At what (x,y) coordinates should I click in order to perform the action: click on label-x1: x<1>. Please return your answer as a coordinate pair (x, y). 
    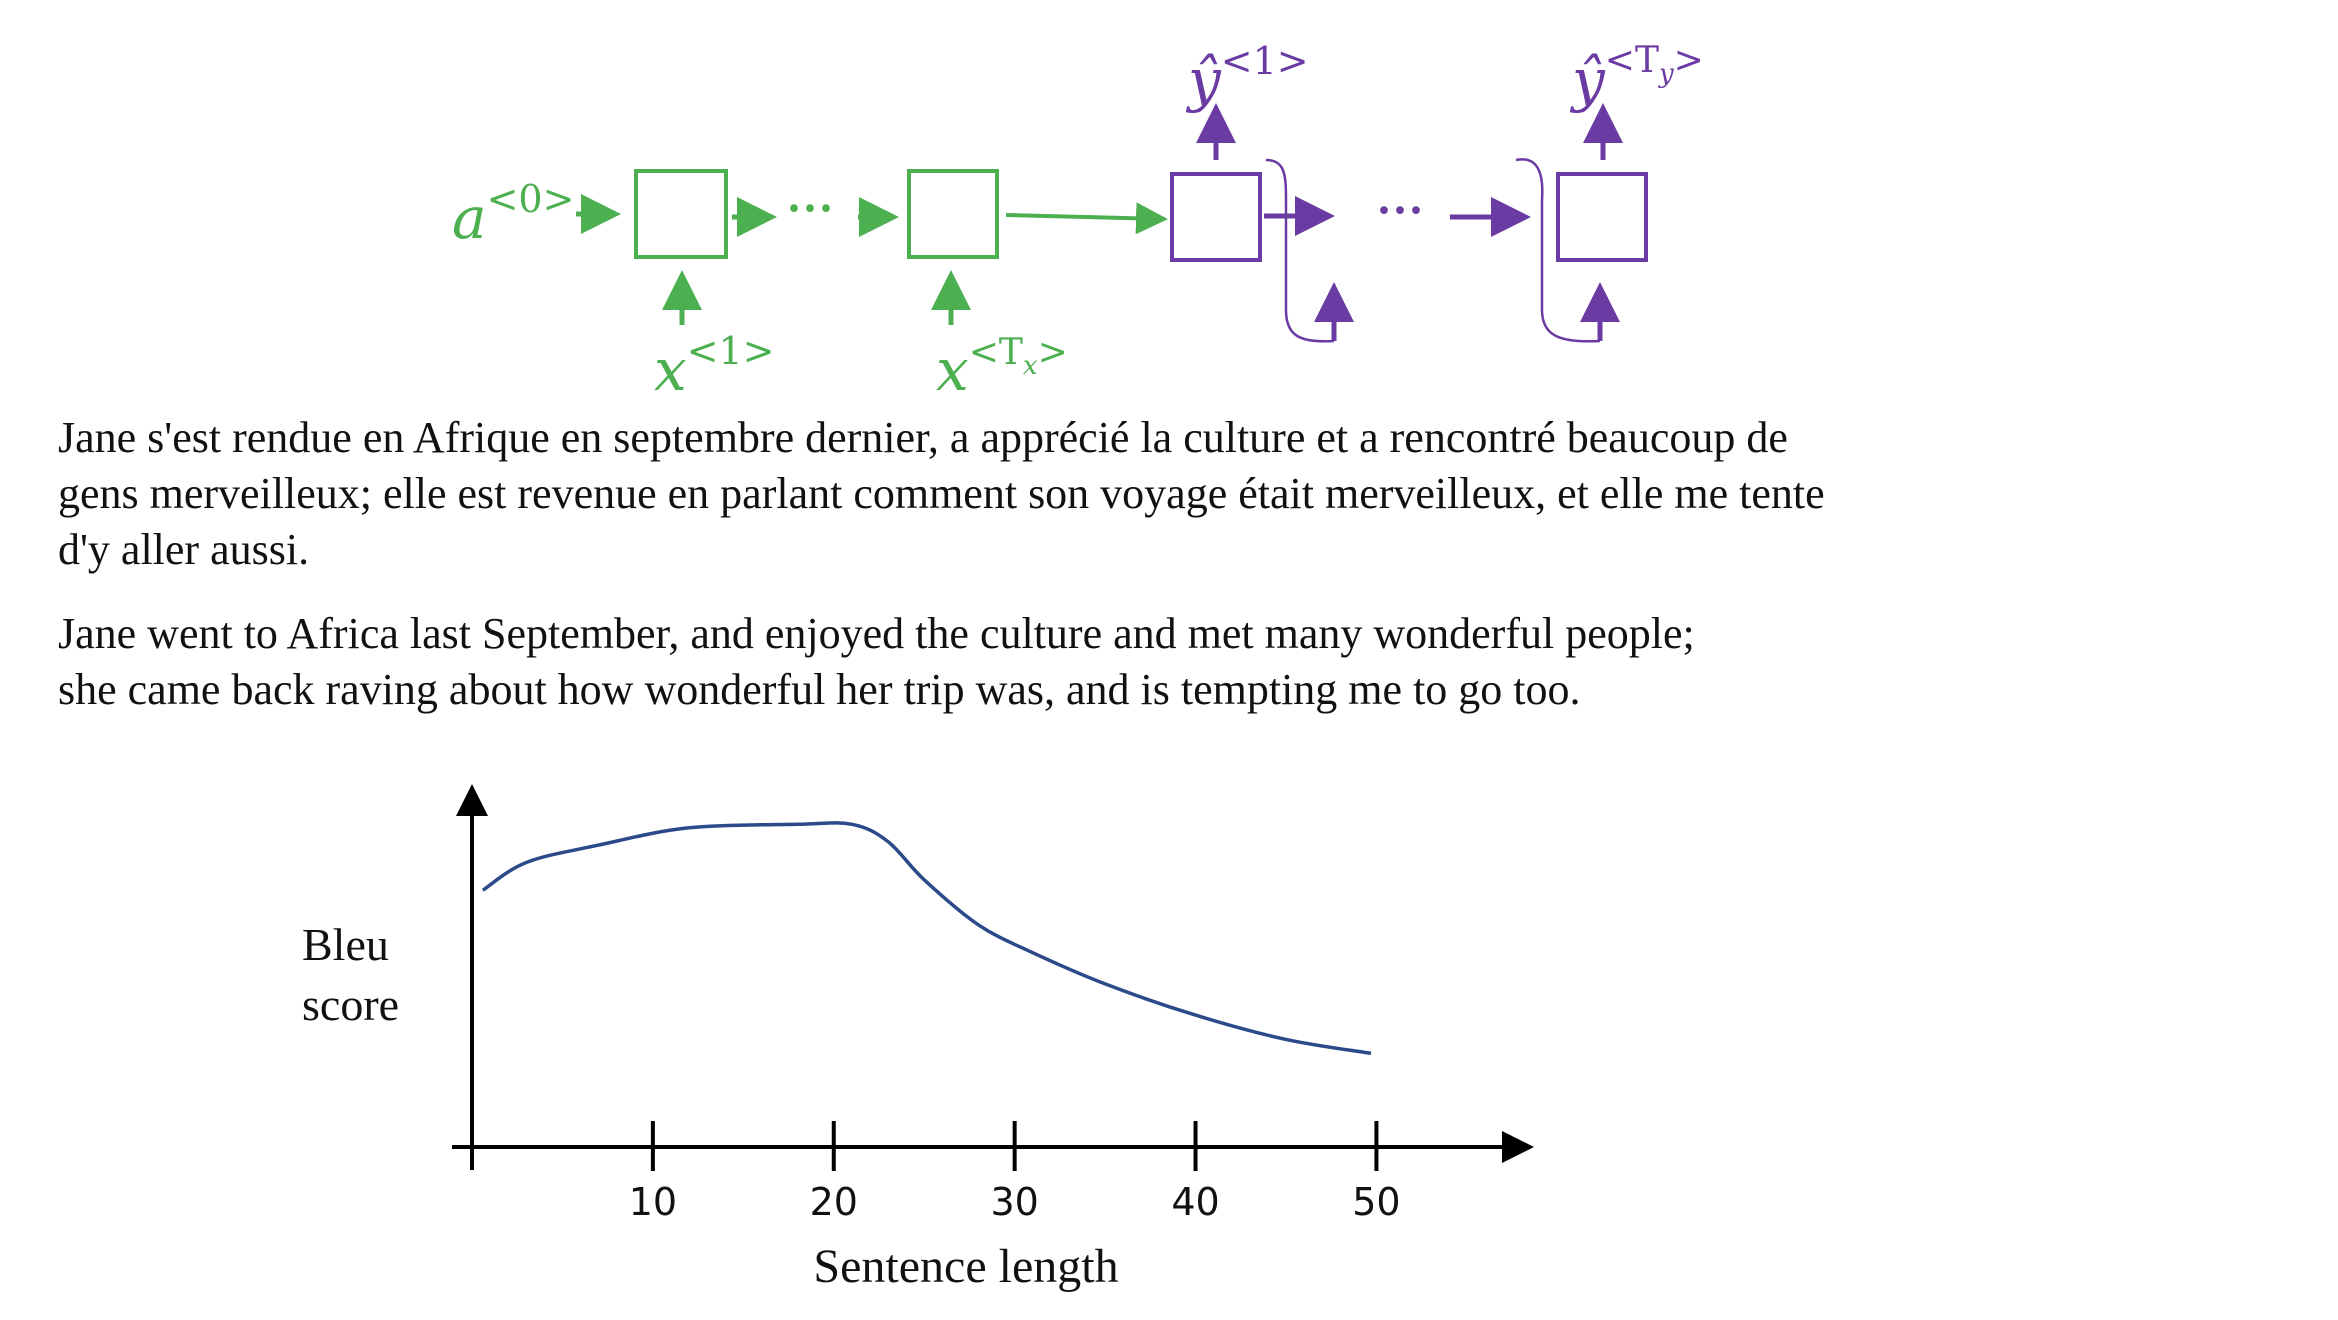
    Looking at the image, I should click on (714, 366).